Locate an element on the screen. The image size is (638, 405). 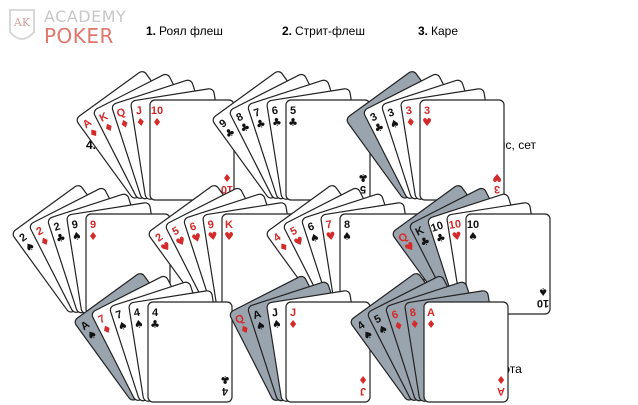
card-rank: A is located at coordinates (431, 313).